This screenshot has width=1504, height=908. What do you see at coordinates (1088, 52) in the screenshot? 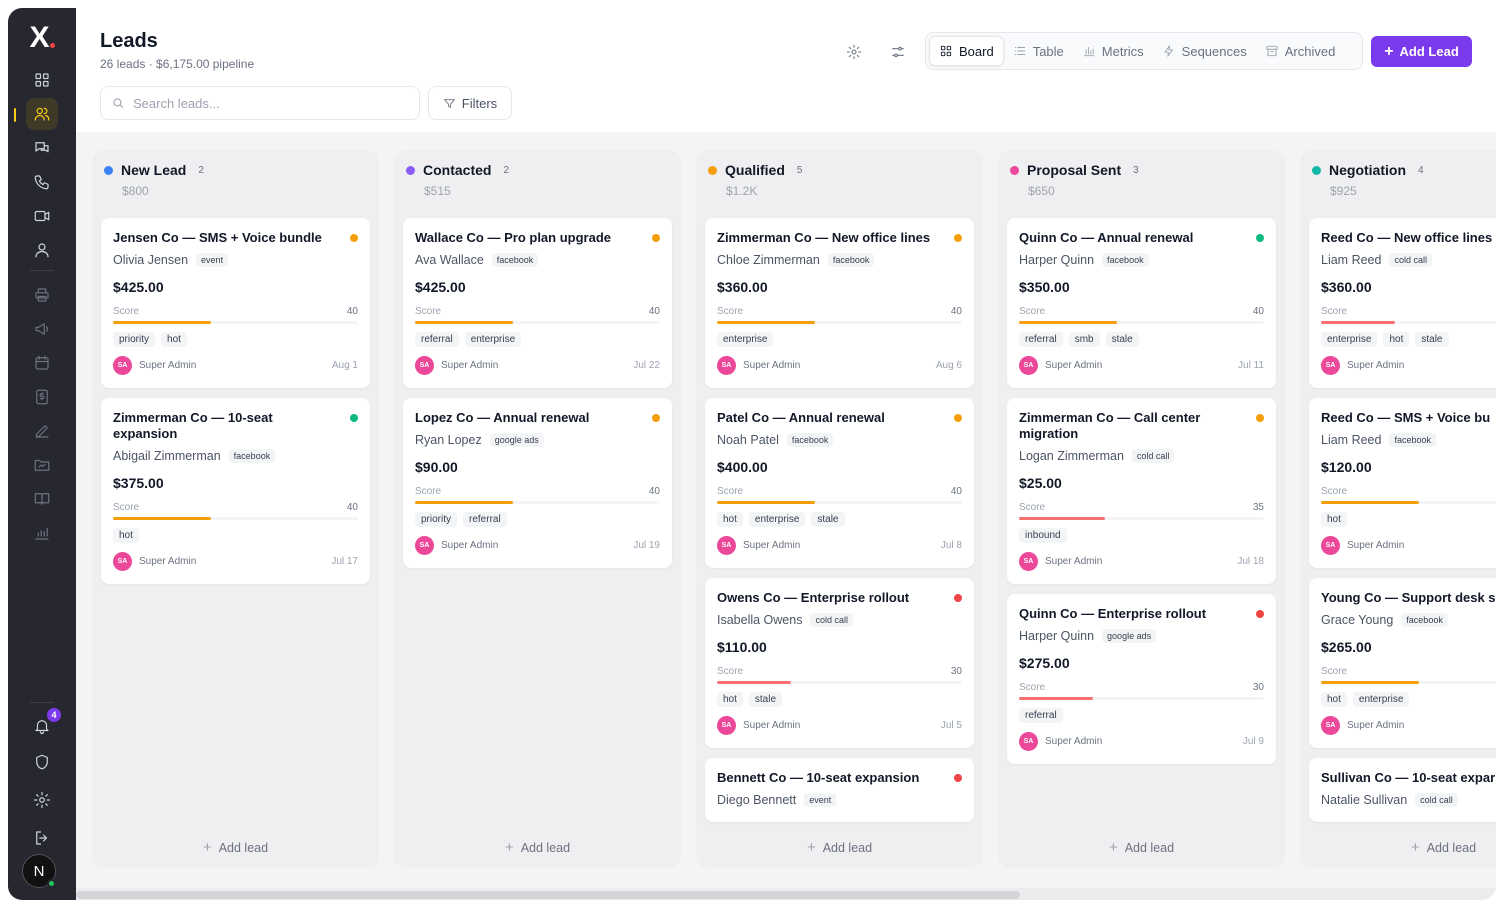
I see `chart-icon` at bounding box center [1088, 52].